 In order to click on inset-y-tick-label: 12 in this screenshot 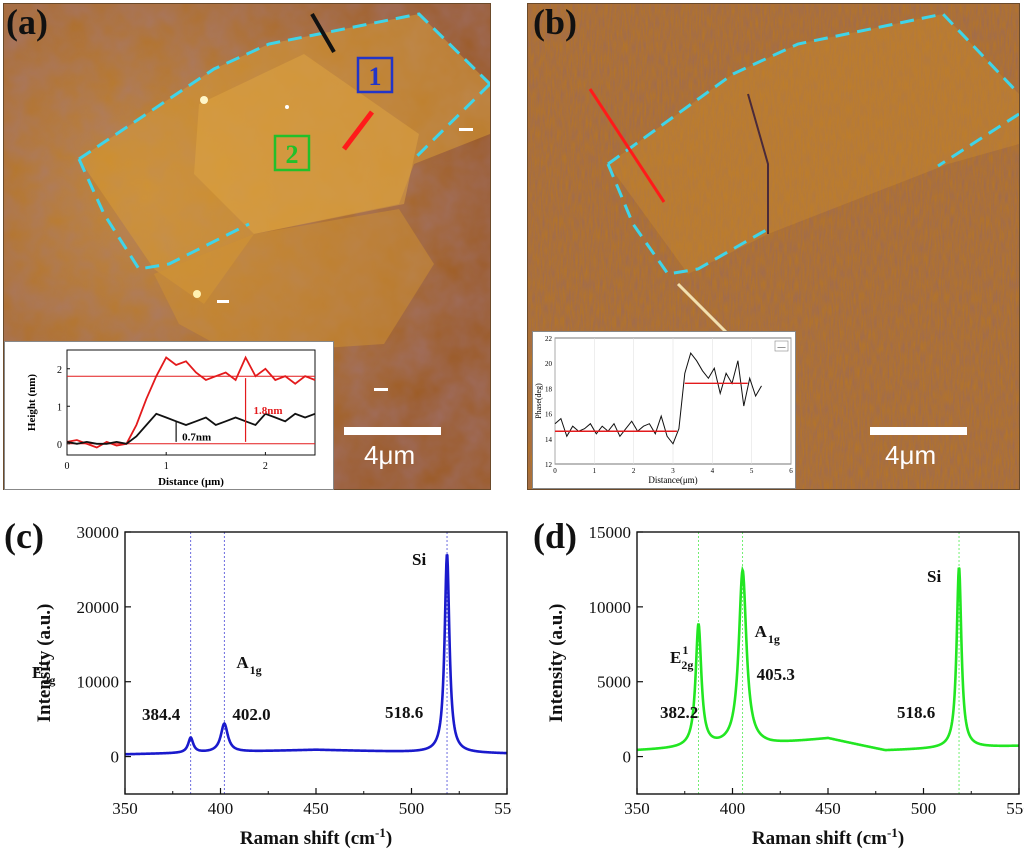, I will do `click(549, 465)`.